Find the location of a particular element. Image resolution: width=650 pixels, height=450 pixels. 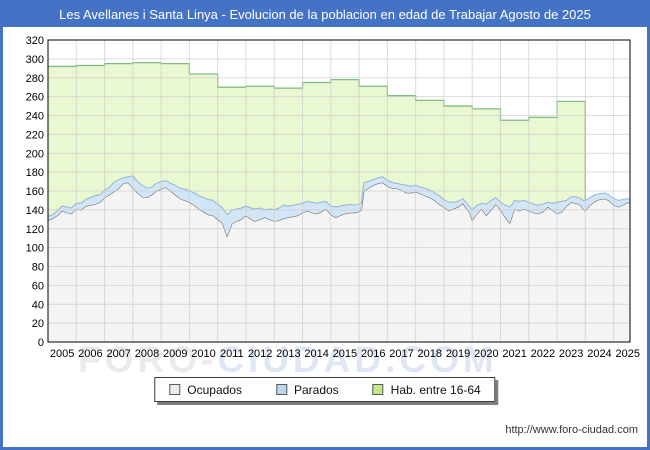

svg-text: 2012 is located at coordinates (260, 354).